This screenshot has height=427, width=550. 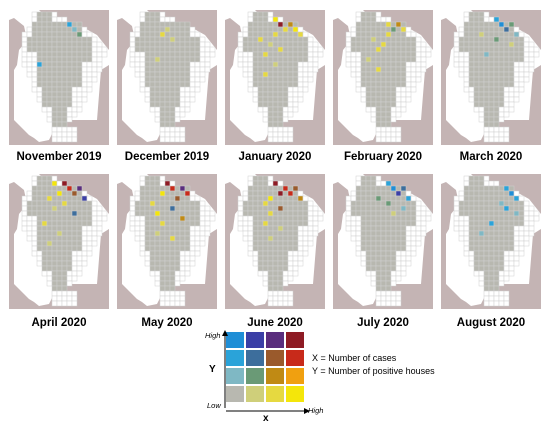 I want to click on map-january-2020, so click(x=275, y=77).